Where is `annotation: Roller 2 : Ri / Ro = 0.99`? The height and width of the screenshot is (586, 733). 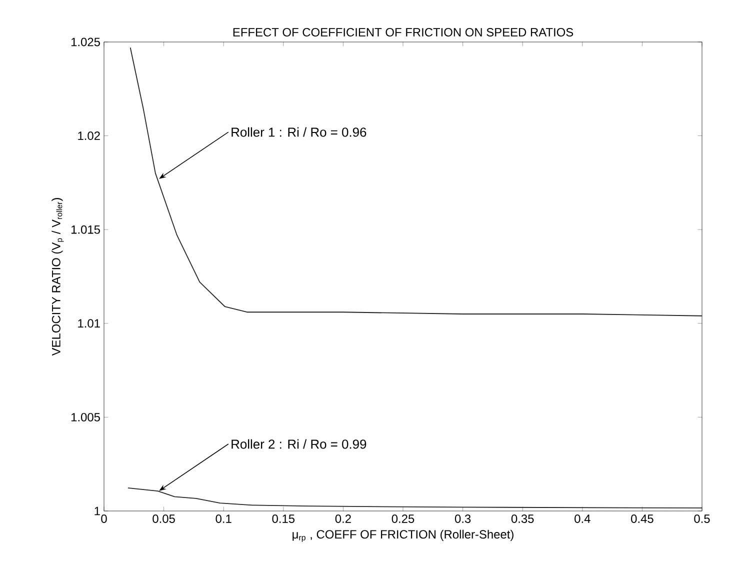
annotation: Roller 2 : Ri / Ro = 0.99 is located at coordinates (299, 444).